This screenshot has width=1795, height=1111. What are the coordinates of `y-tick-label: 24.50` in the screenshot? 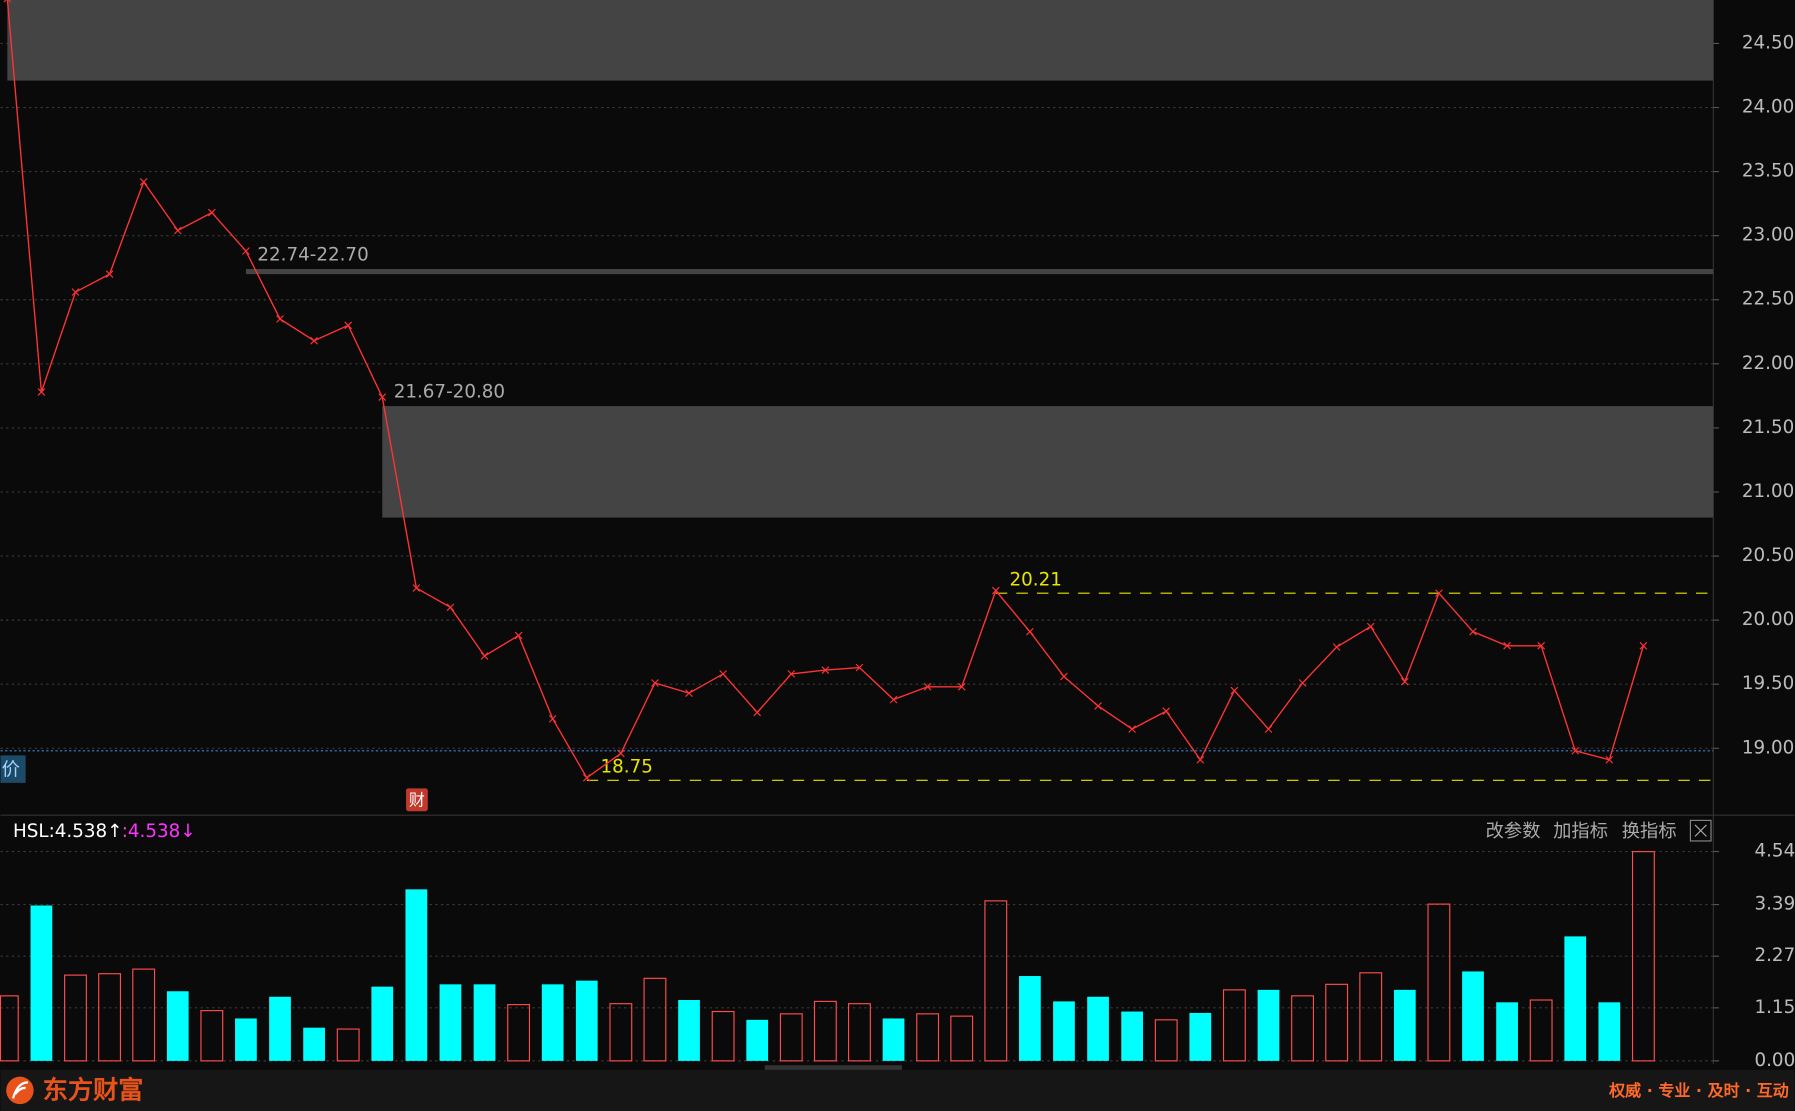 It's located at (1768, 42).